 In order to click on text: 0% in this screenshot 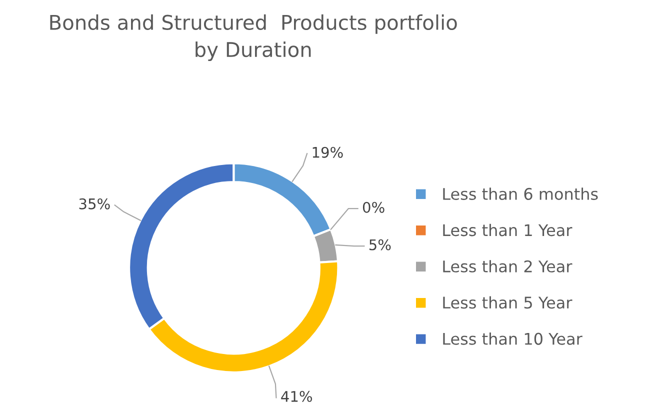, I will do `click(373, 207)`.